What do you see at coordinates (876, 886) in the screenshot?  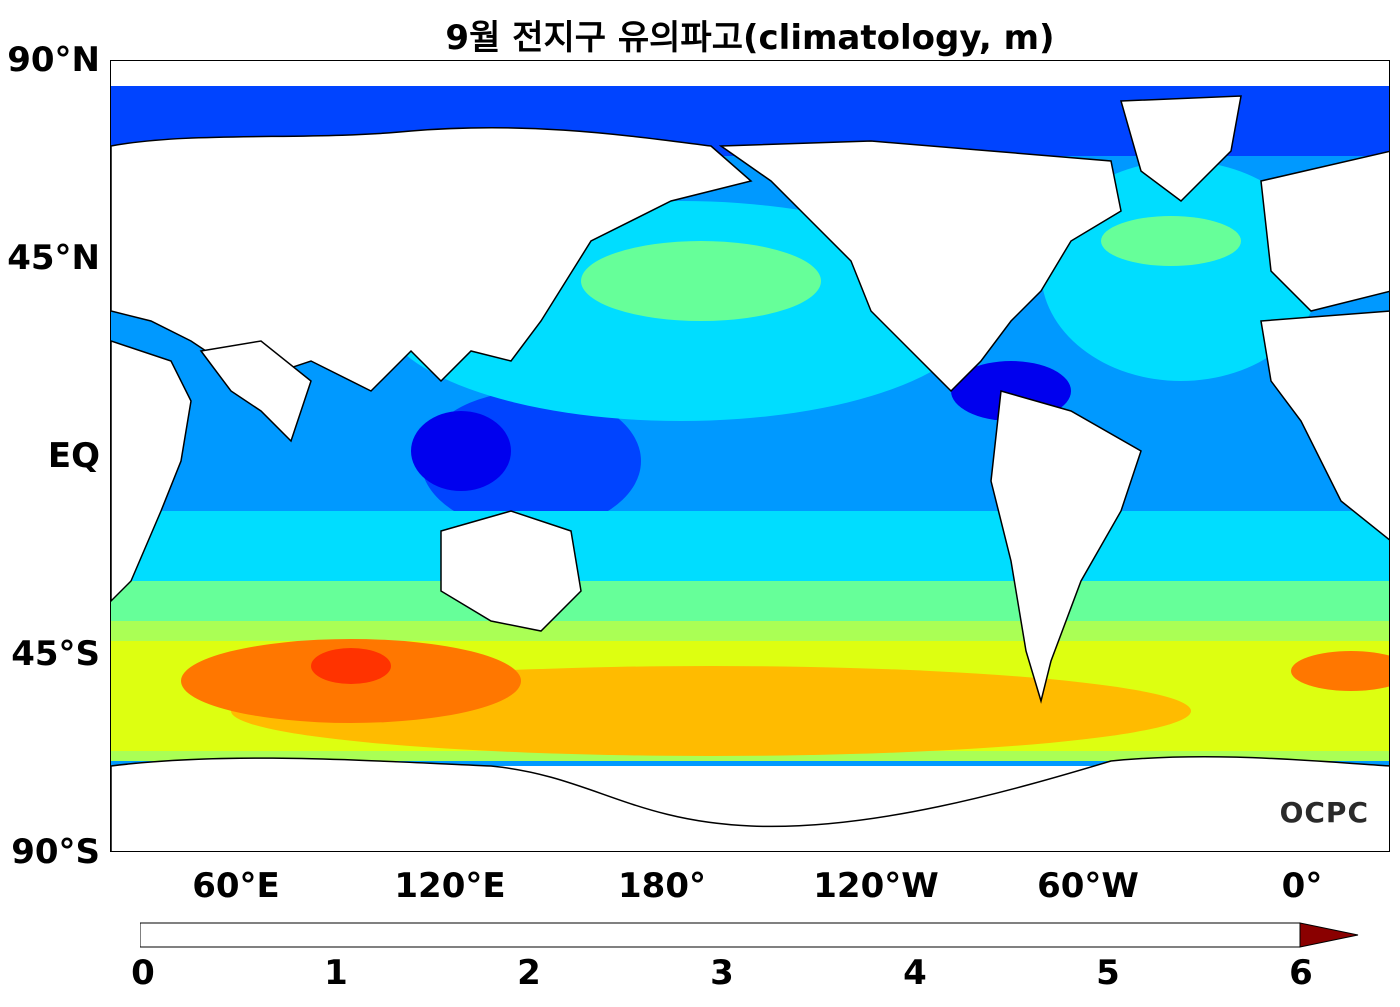 I see `lon-label-120w: 120°W` at bounding box center [876, 886].